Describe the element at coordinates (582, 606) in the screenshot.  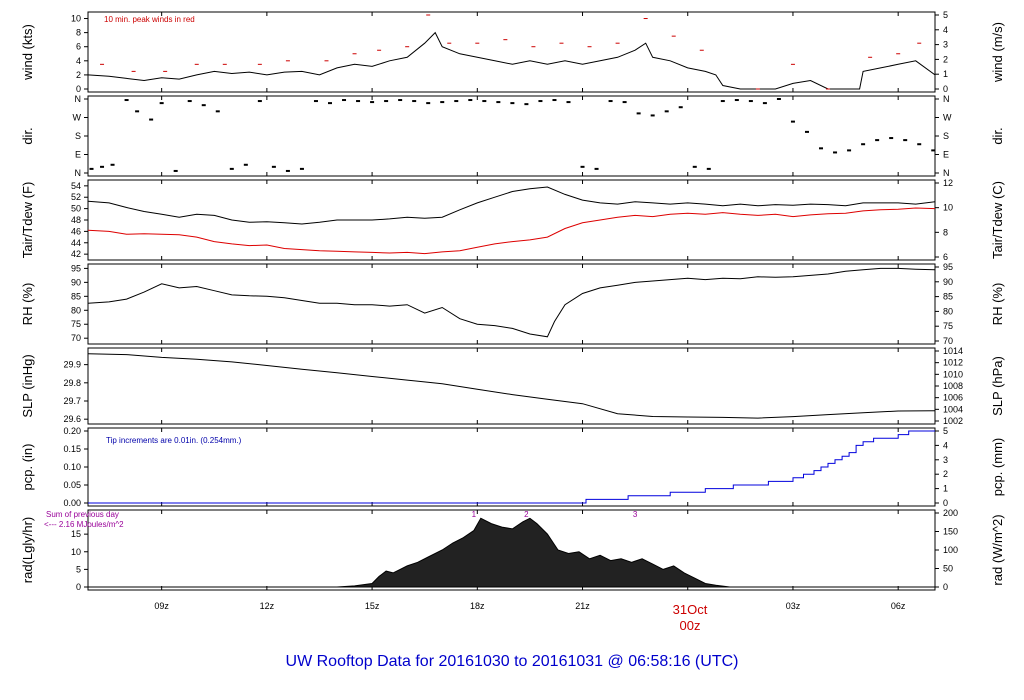
I see `x-tick-label: 21z` at that location.